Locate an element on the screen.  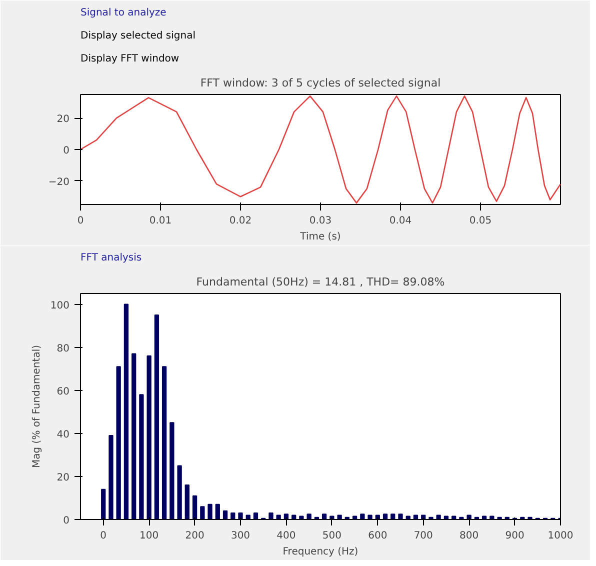
x-tick-label: 300 is located at coordinates (240, 536).